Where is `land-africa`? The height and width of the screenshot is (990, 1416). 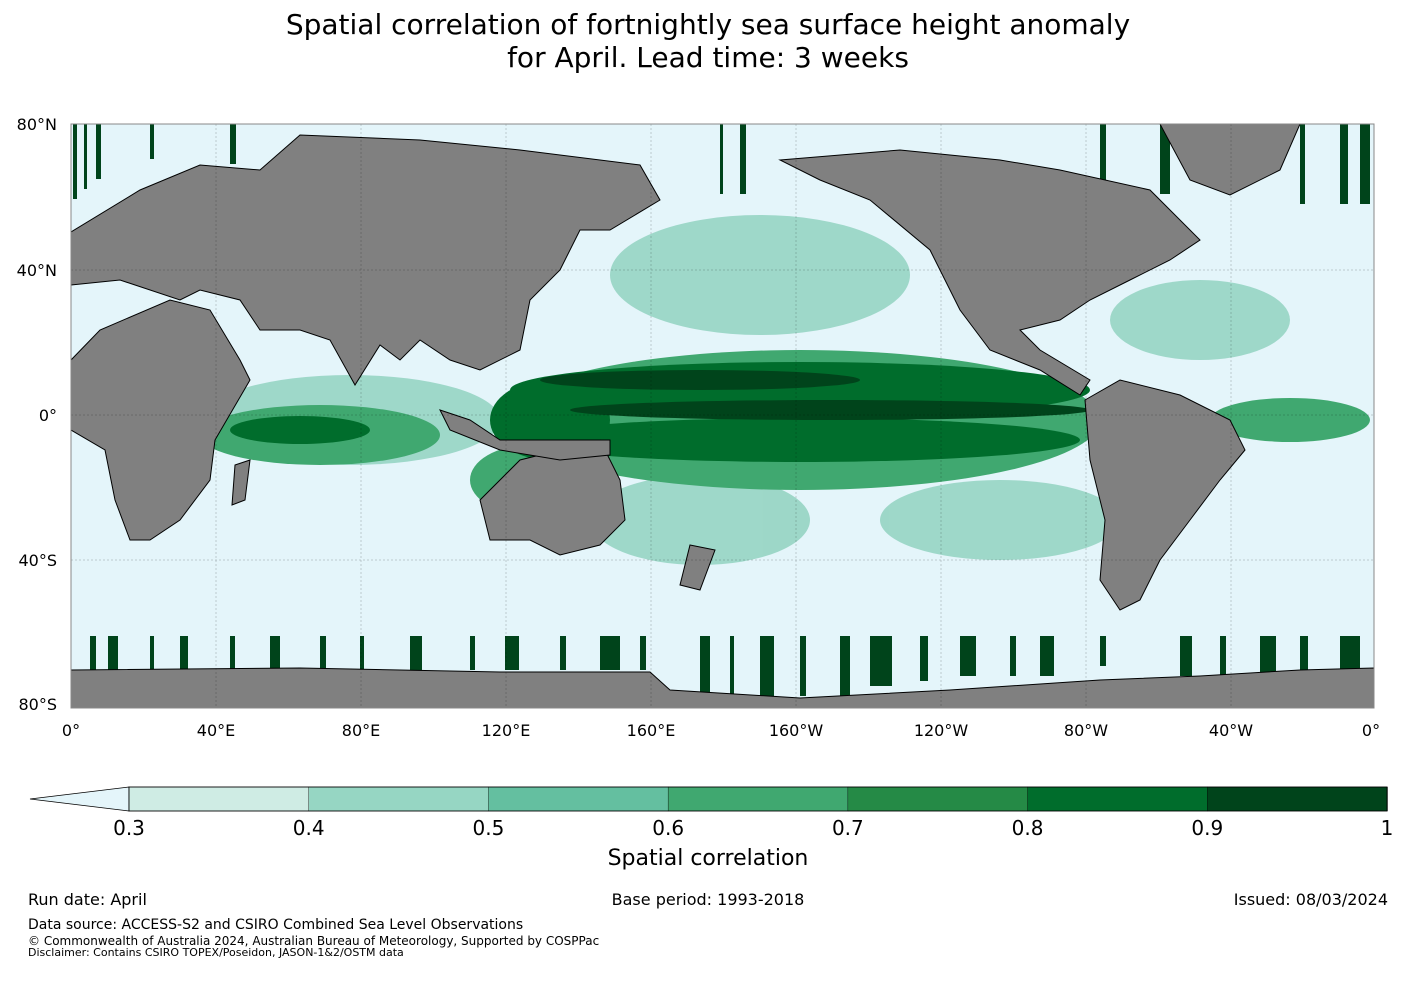 land-africa is located at coordinates (161, 420).